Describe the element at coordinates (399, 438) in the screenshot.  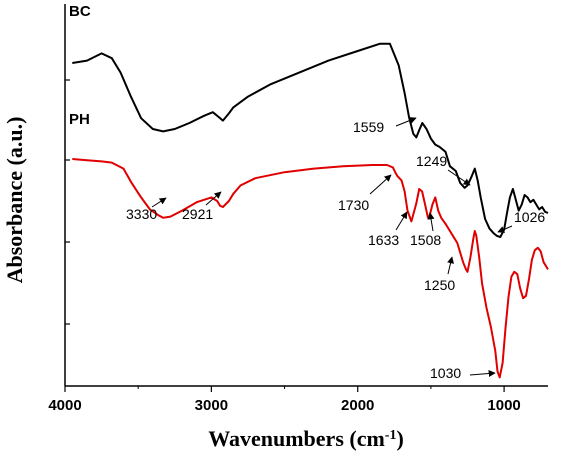
I see `x-axis-title-close: )` at that location.